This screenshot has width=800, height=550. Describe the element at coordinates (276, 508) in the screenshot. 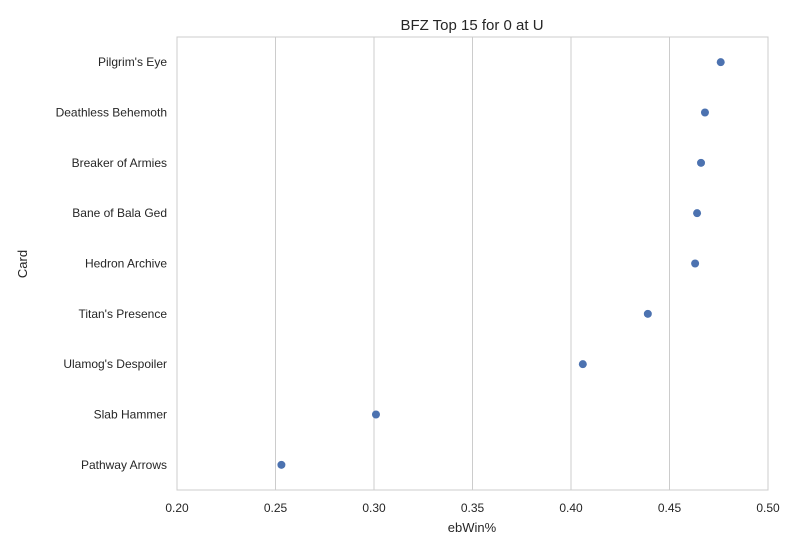

I see `x-tick-label: 0.25` at that location.